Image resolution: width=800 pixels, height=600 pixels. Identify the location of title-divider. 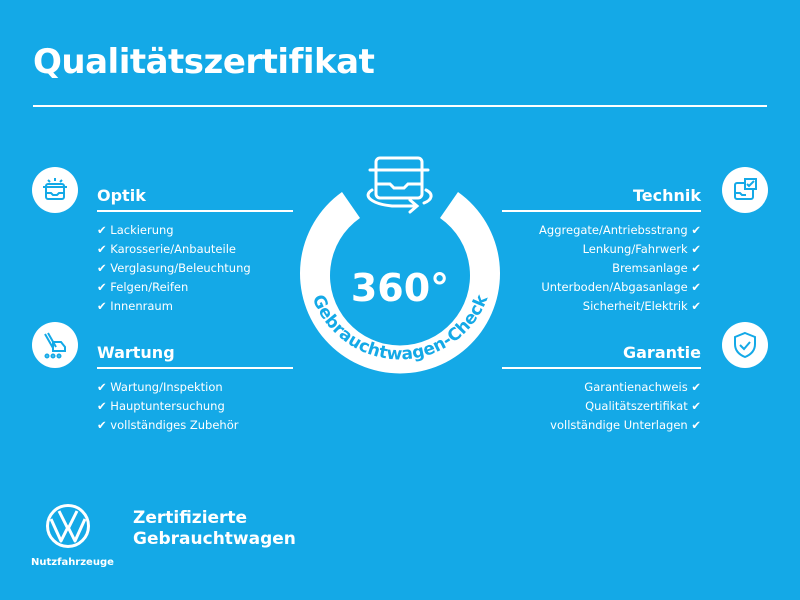
(400, 106).